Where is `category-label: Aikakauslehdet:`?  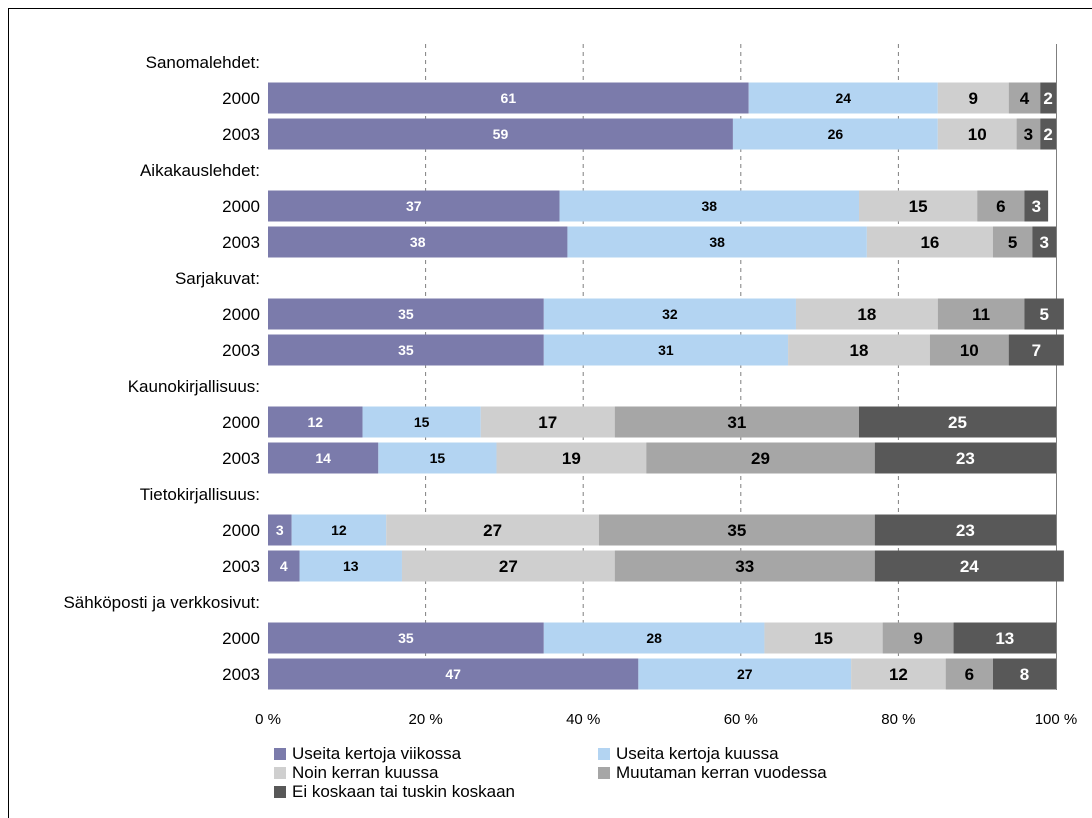
category-label: Aikakauslehdet: is located at coordinates (200, 170).